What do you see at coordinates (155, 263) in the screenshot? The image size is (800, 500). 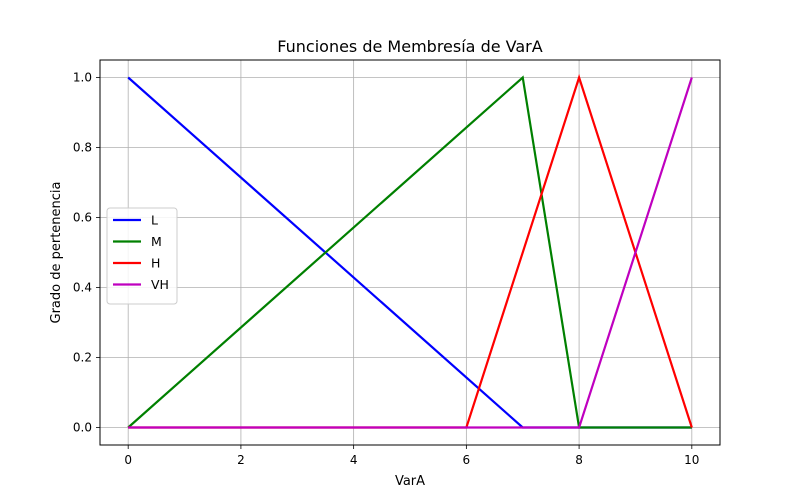 I see `legend-label-h: H` at bounding box center [155, 263].